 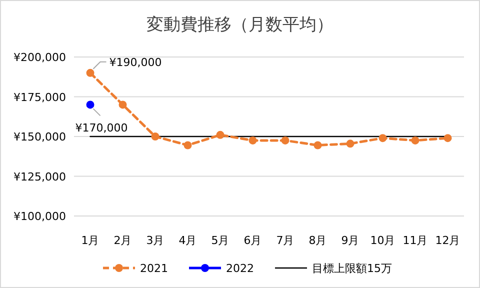 What do you see at coordinates (240, 268) in the screenshot?
I see `legend-label: 2022` at bounding box center [240, 268].